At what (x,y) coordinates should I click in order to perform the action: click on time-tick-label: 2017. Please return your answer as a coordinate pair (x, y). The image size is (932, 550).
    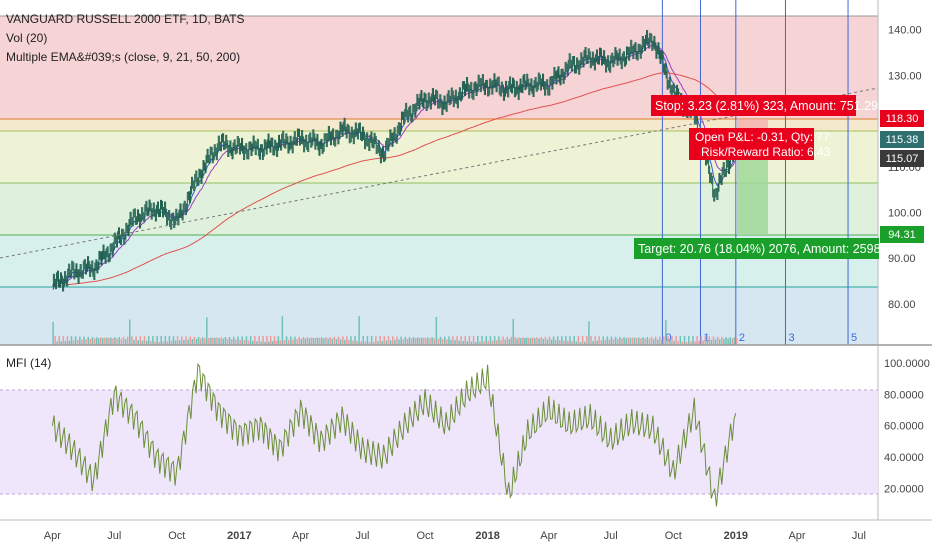
    Looking at the image, I should click on (239, 536).